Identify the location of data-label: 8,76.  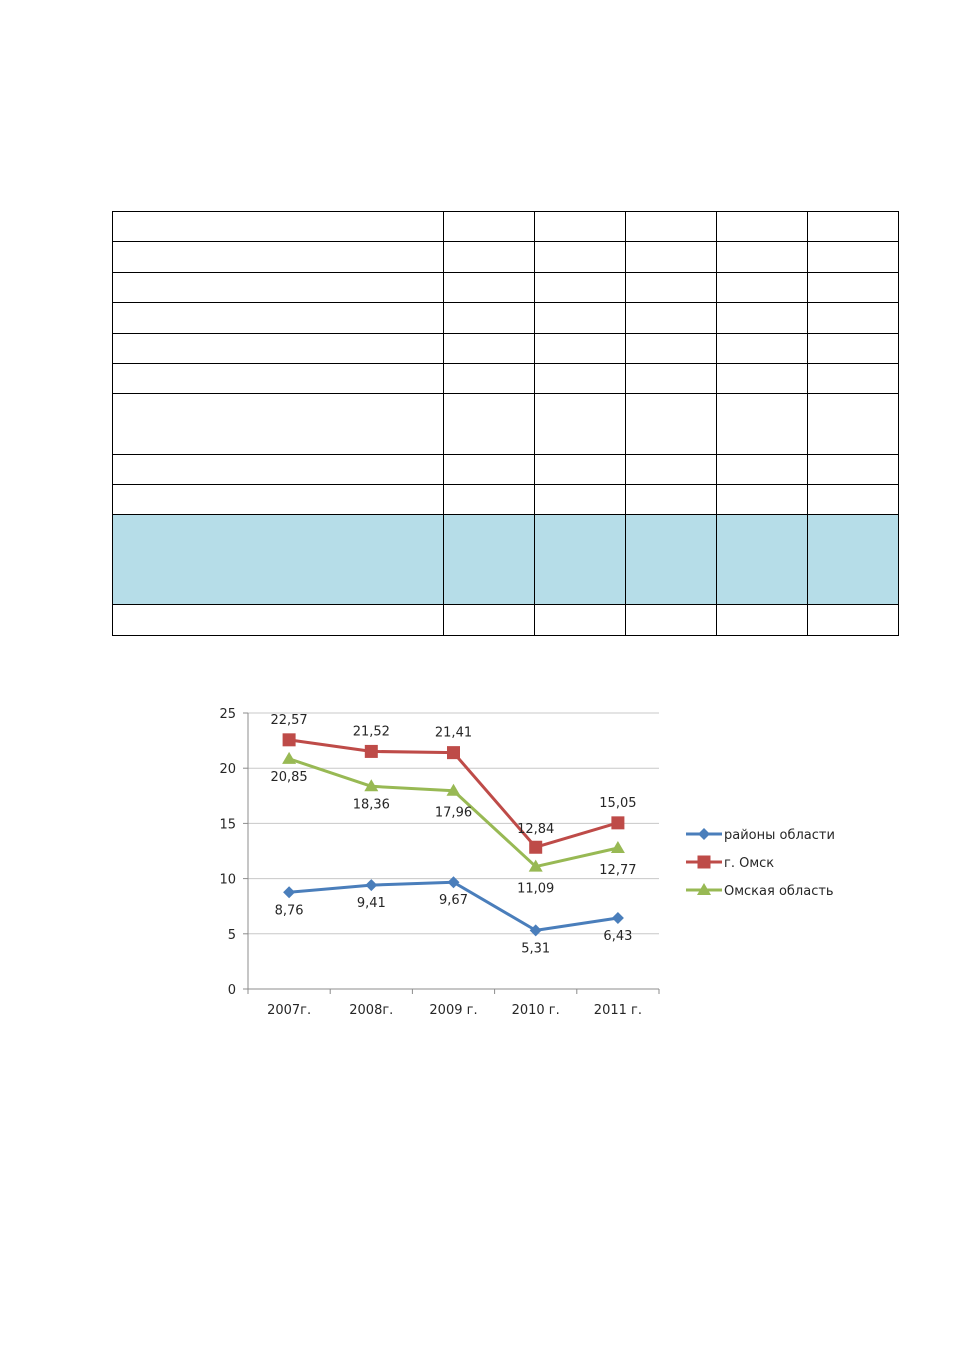
(289, 910).